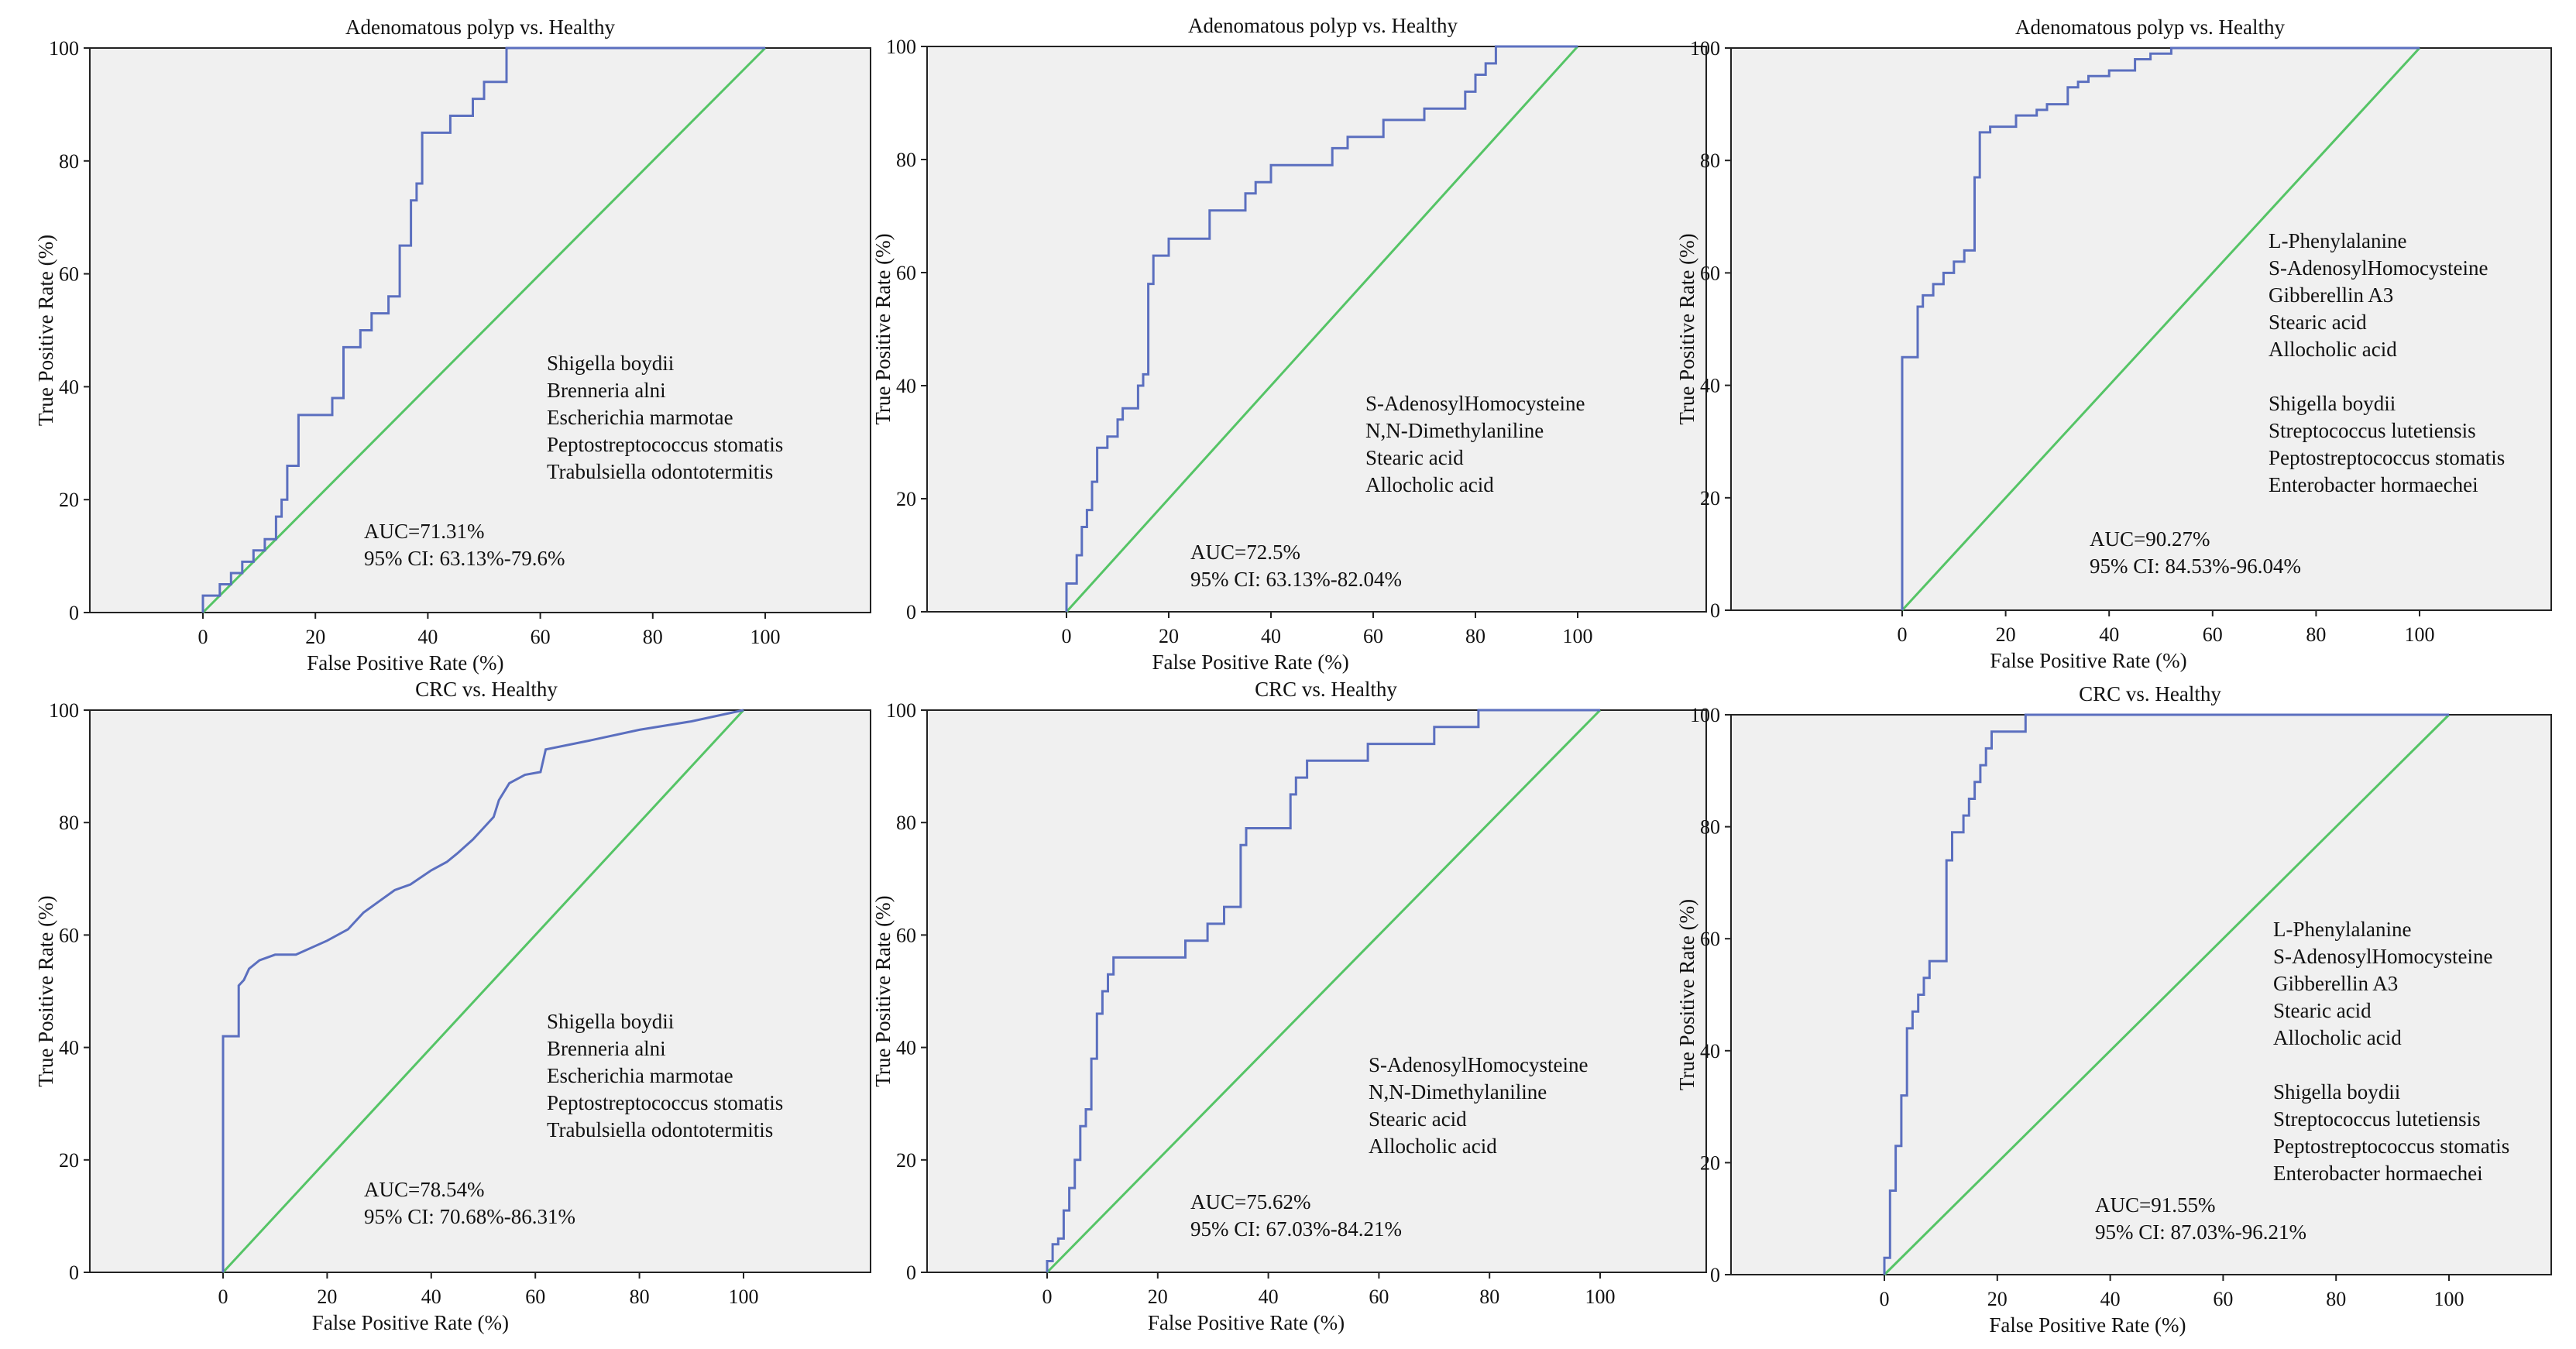 Image resolution: width=2576 pixels, height=1349 pixels. Describe the element at coordinates (640, 1296) in the screenshot. I see `x-tick-label: 80` at that location.